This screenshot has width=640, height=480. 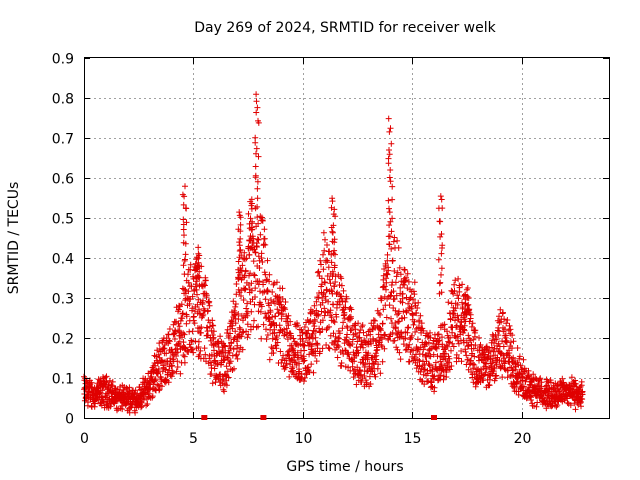 I want to click on y-tick-label: 0.6, so click(x=63, y=180).